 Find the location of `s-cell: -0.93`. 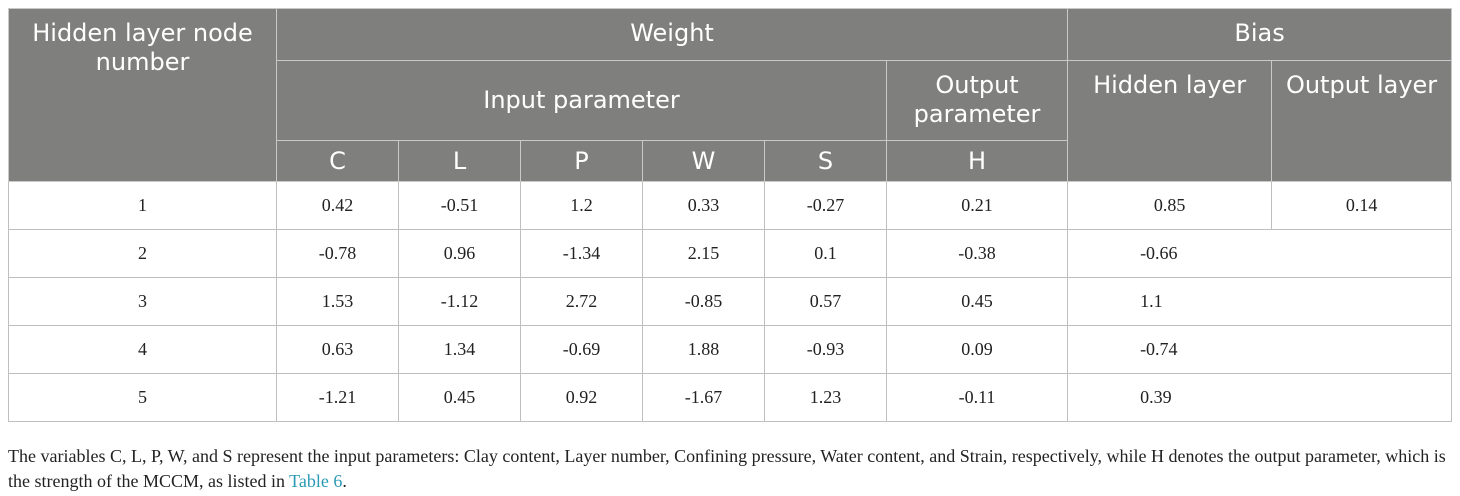

s-cell: -0.93 is located at coordinates (825, 349).